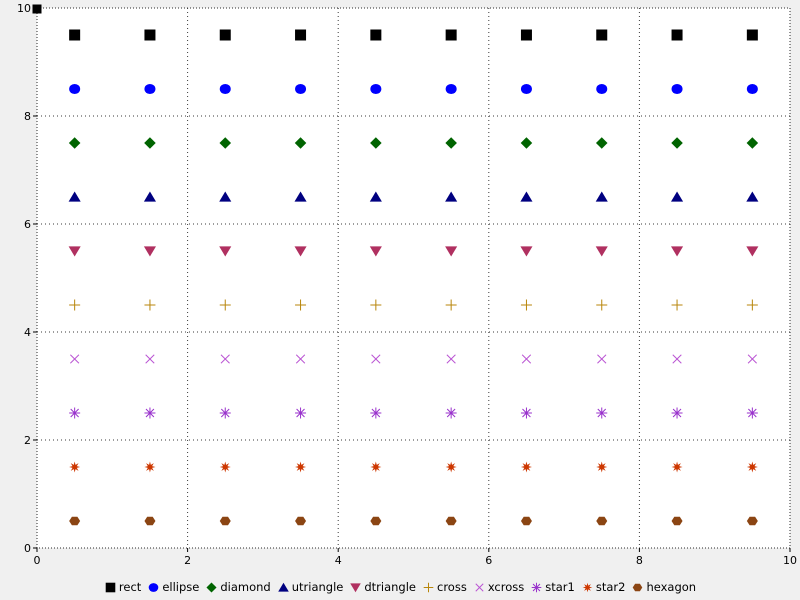  Describe the element at coordinates (610, 587) in the screenshot. I see `legend-label: star2` at that location.